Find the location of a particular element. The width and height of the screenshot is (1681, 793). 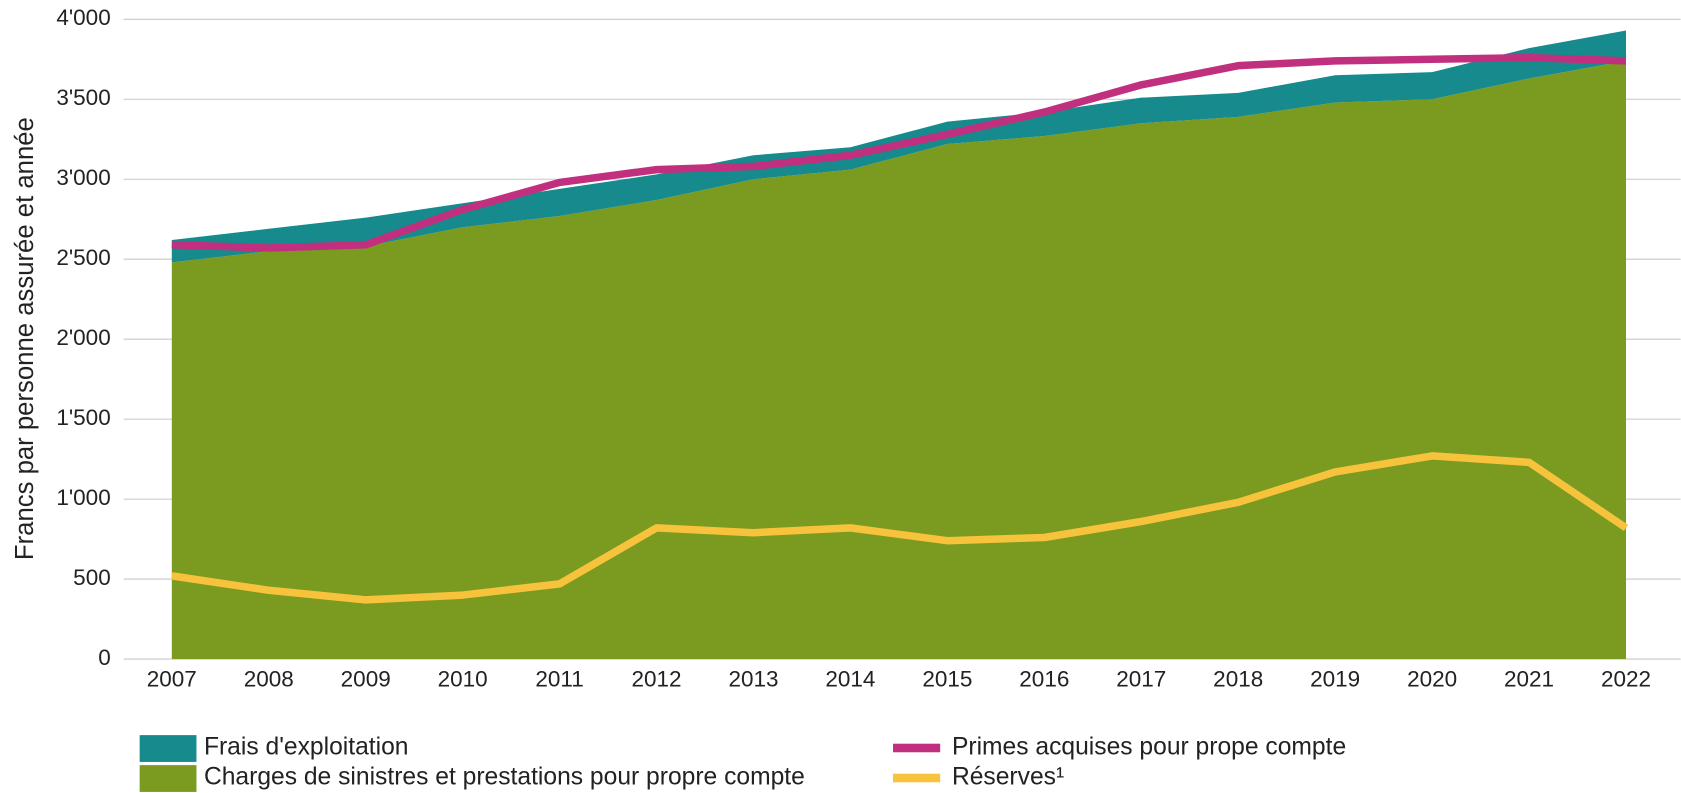

x-tick-label: 2015 is located at coordinates (947, 678).